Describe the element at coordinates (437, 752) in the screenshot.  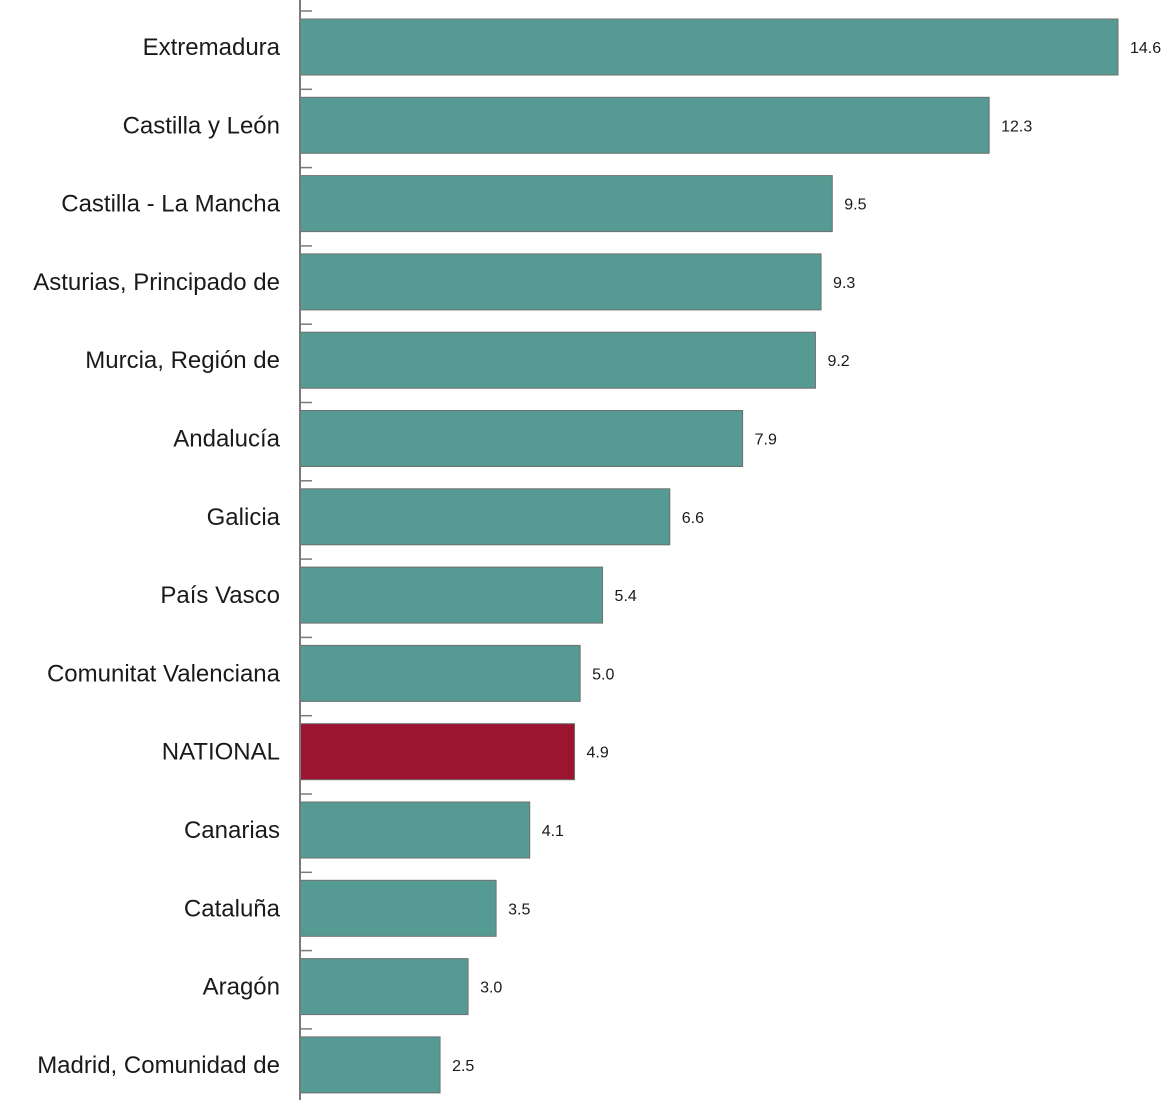
I see `bar-national` at that location.